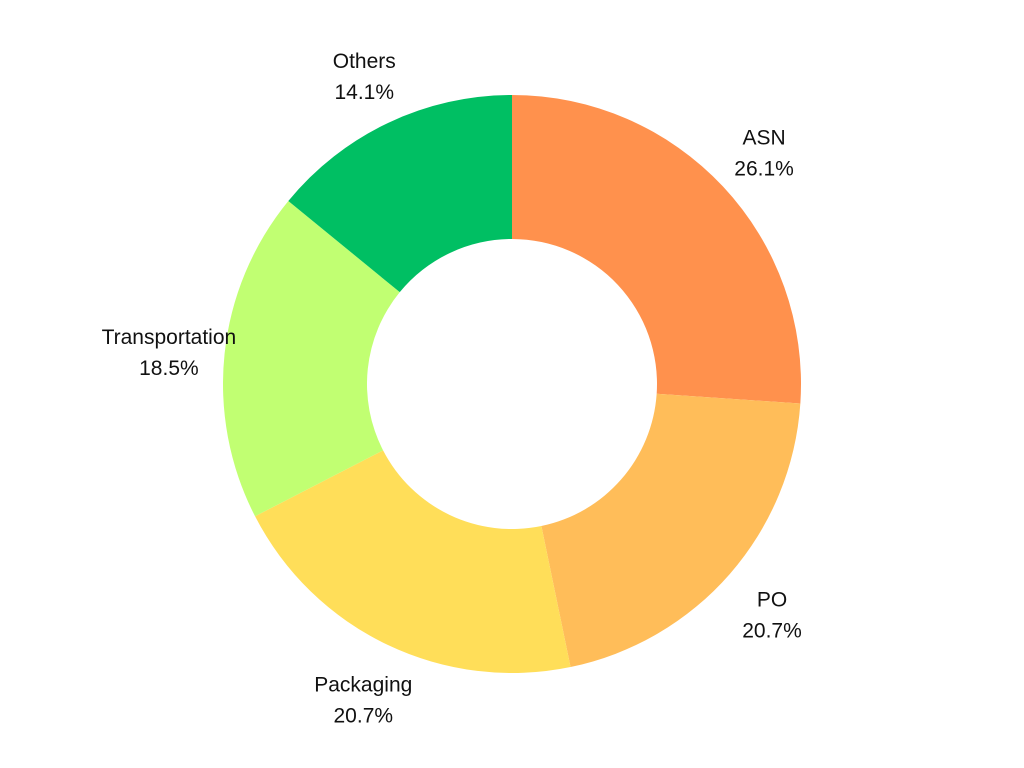 This screenshot has width=1024, height=768. Describe the element at coordinates (764, 153) in the screenshot. I see `slice-label-asn: ASN 26.1%` at that location.